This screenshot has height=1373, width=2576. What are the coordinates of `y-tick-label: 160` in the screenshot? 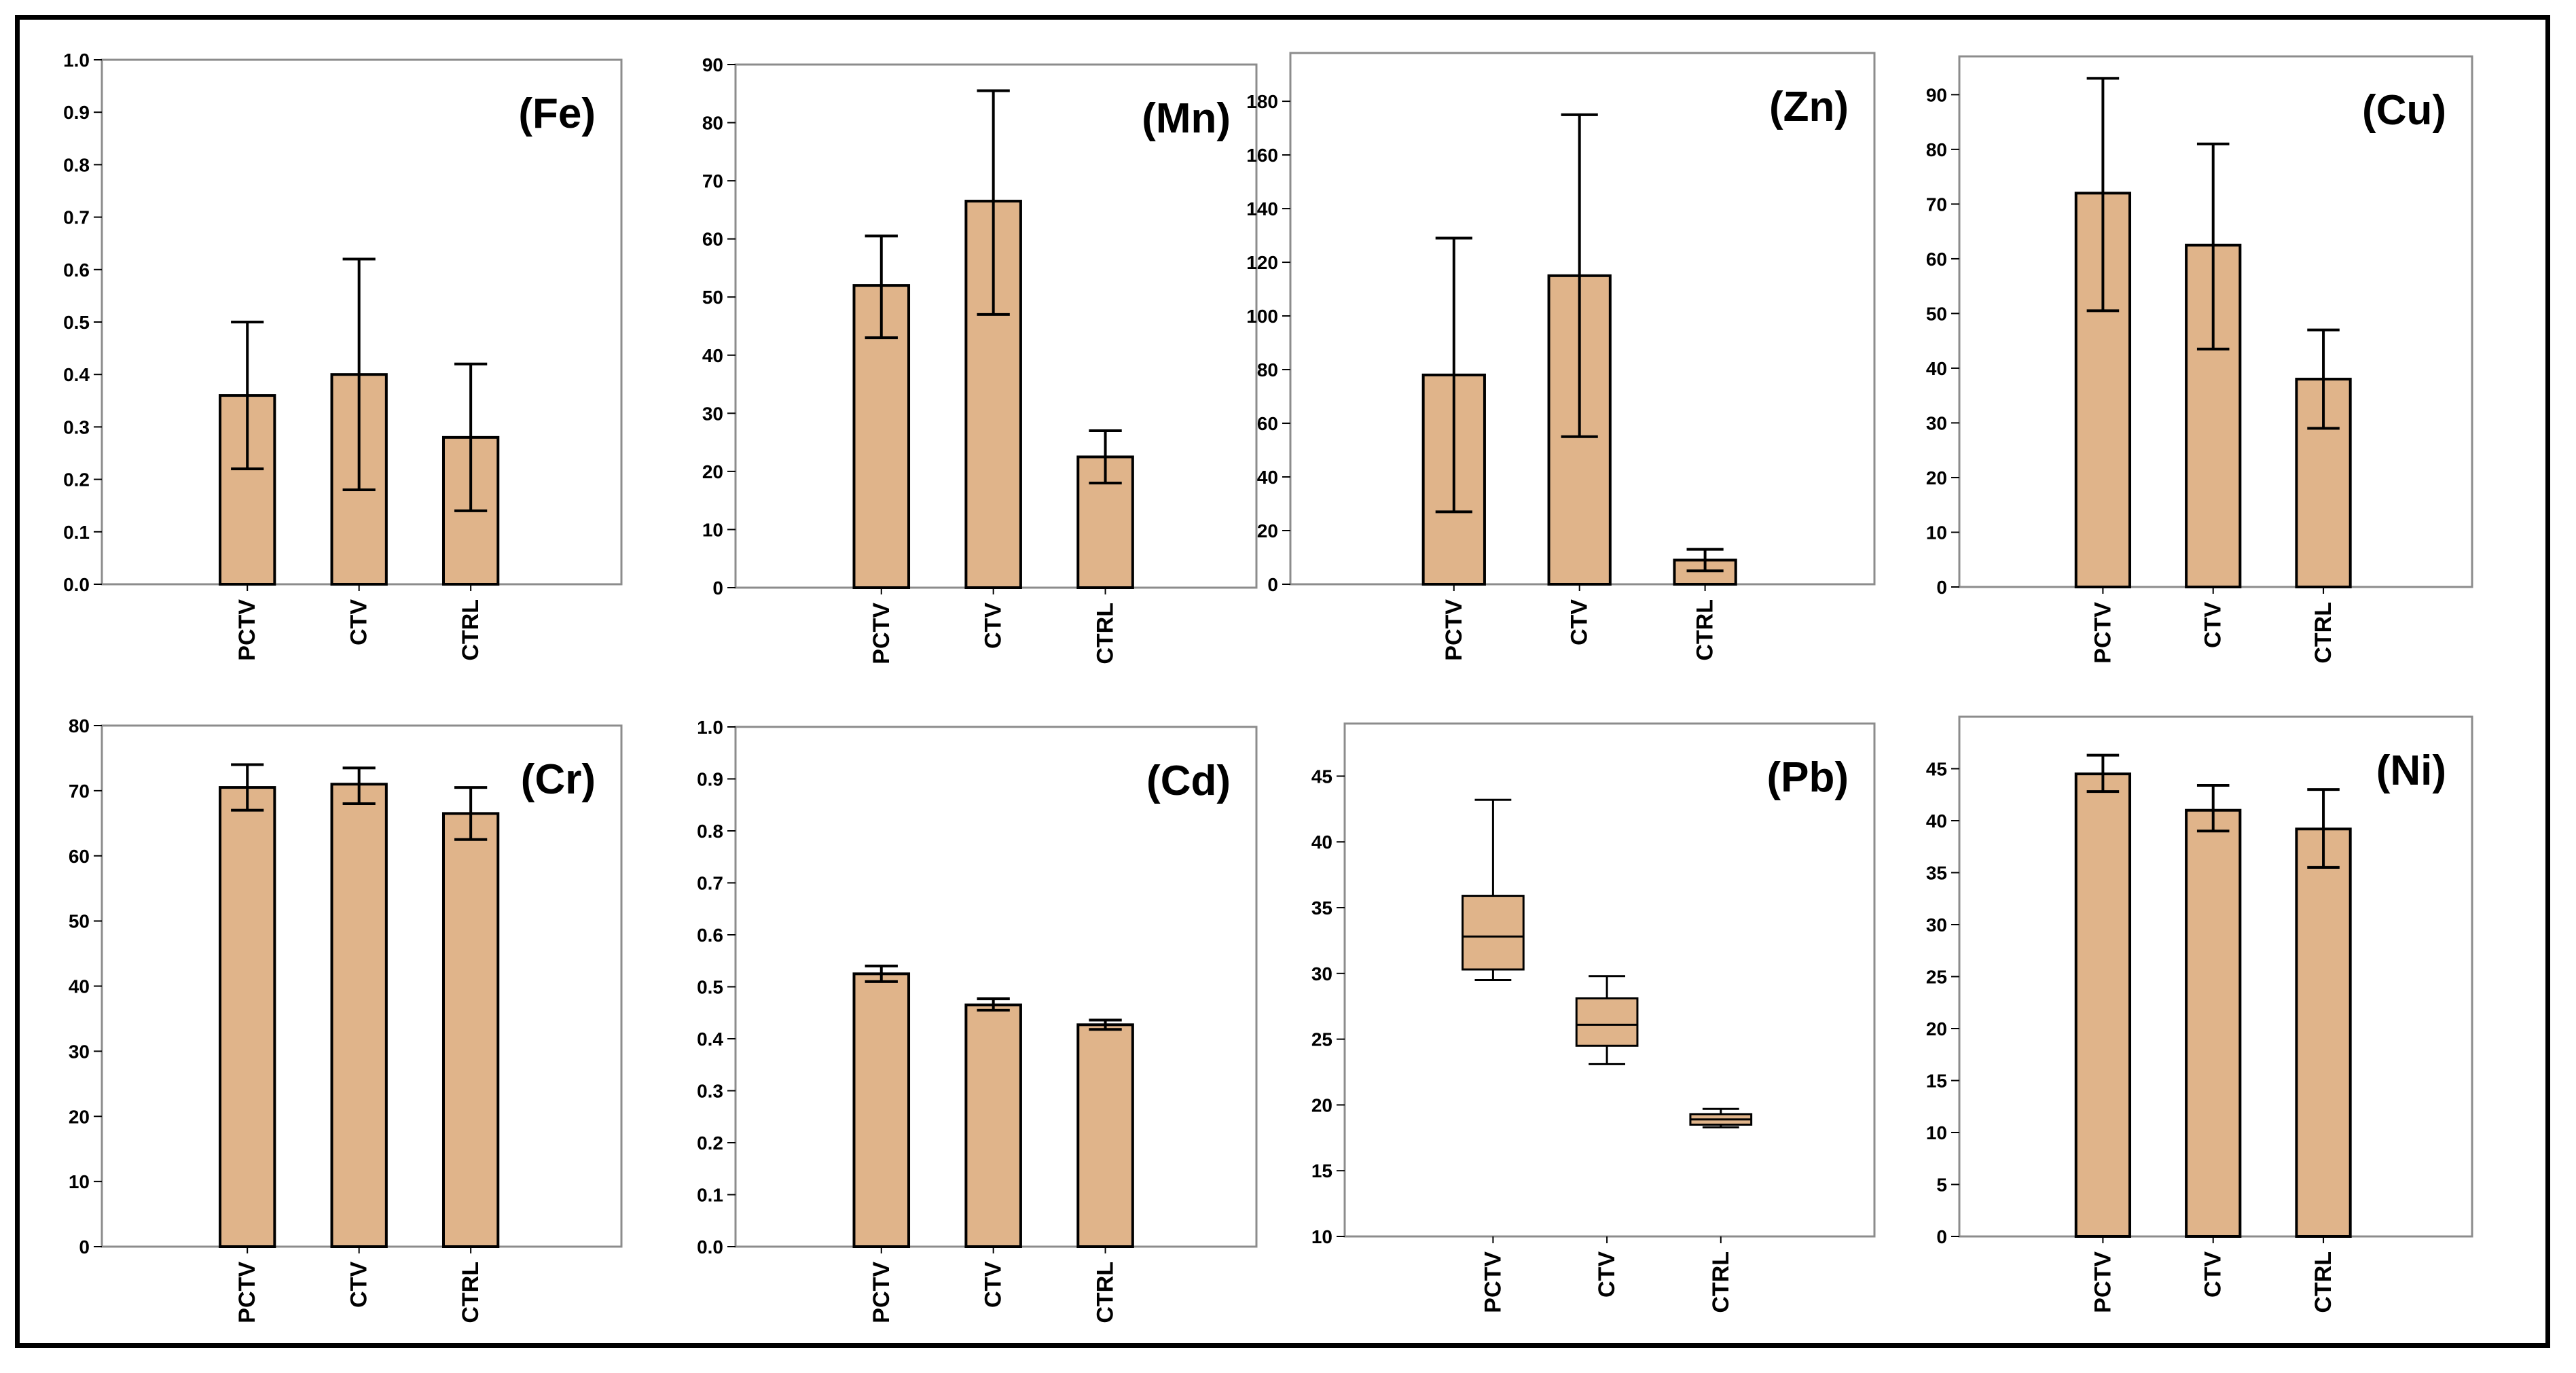 It's located at (1262, 155).